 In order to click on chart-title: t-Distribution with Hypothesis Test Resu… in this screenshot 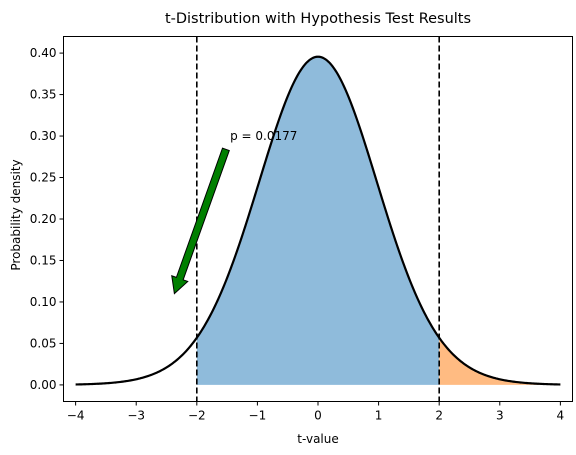, I will do `click(318, 19)`.